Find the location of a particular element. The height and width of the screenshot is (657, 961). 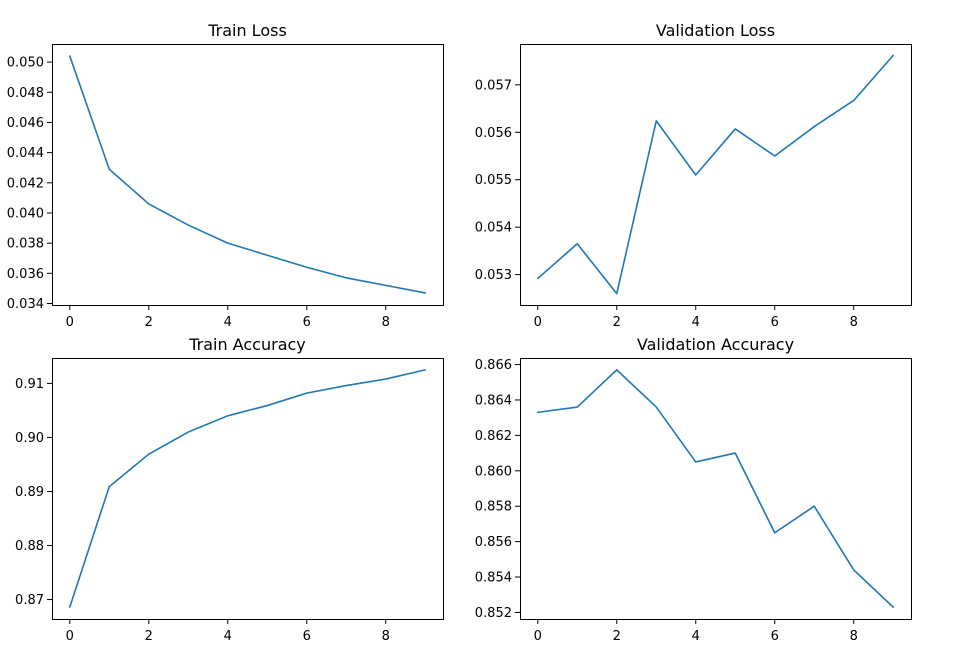

train-loss-series-line is located at coordinates (247, 174).